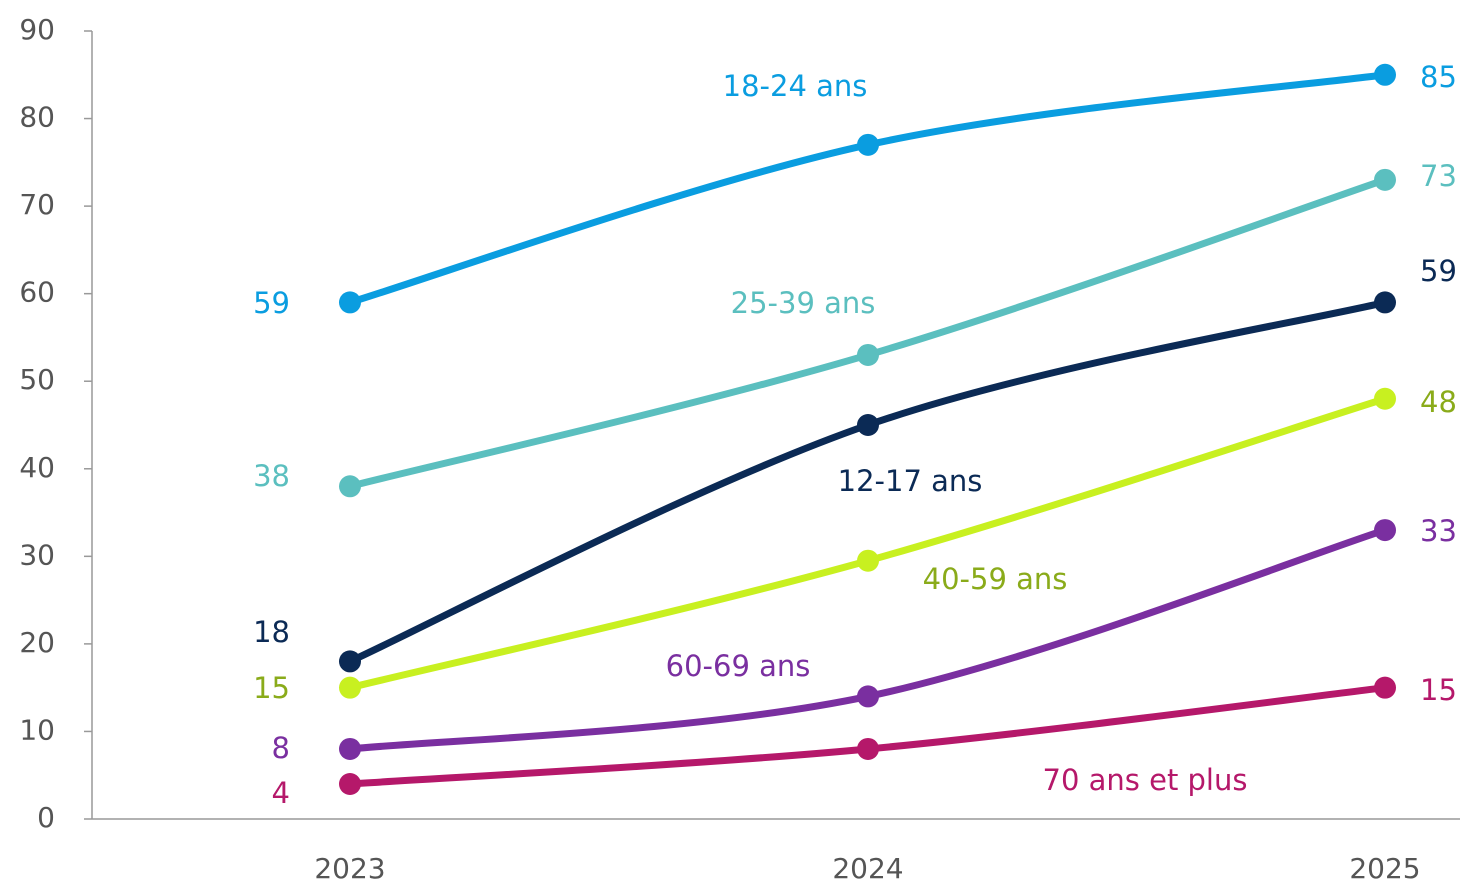 The height and width of the screenshot is (885, 1462). What do you see at coordinates (271, 476) in the screenshot?
I see `data-label: 38` at bounding box center [271, 476].